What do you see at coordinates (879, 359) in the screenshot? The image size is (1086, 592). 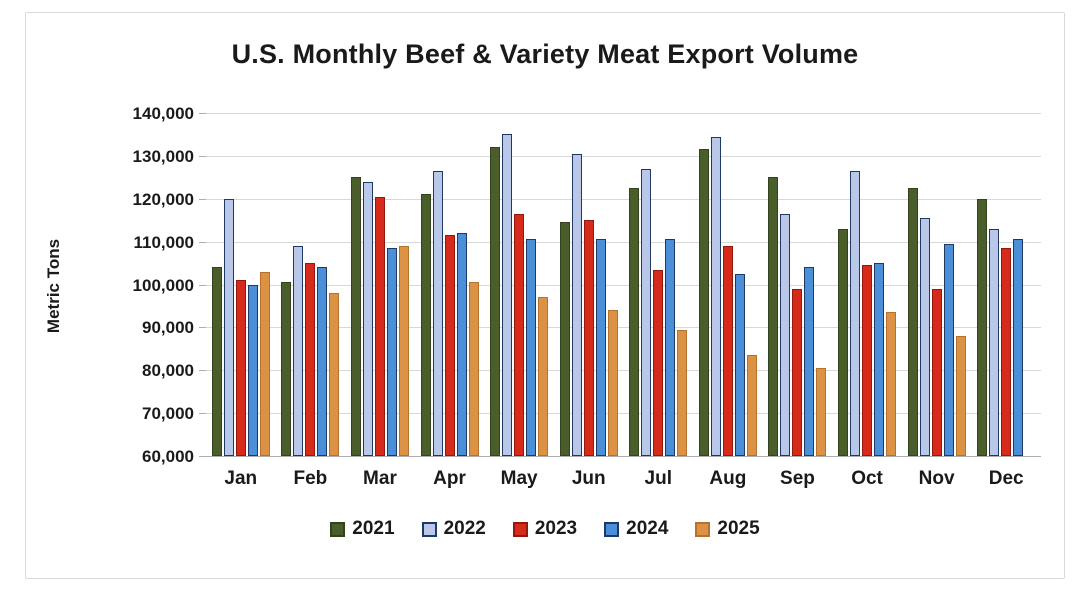 I see `bar-2024-oct` at bounding box center [879, 359].